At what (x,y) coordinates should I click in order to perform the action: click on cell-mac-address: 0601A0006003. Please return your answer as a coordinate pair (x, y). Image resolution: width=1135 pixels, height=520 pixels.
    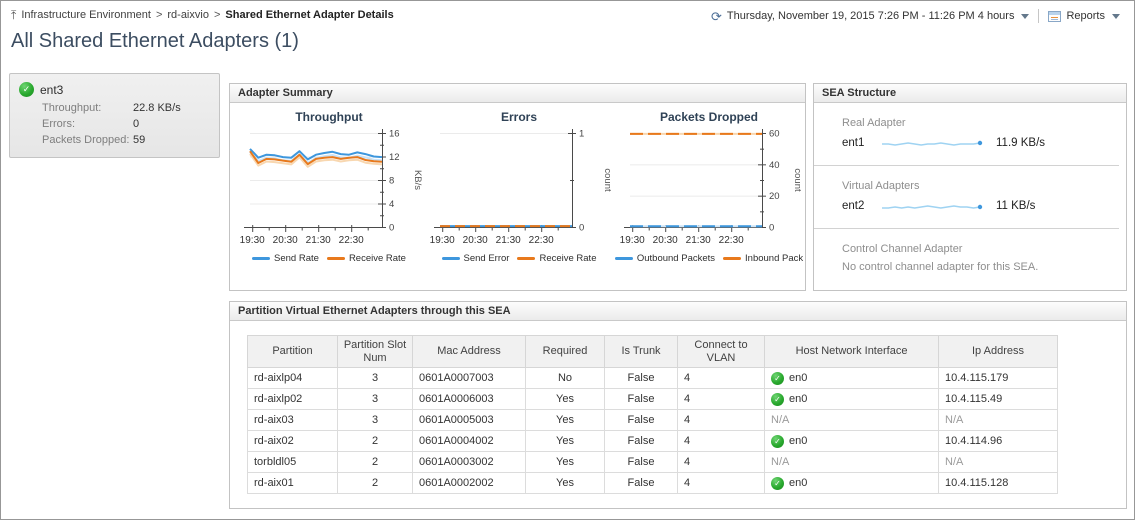
    Looking at the image, I should click on (469, 399).